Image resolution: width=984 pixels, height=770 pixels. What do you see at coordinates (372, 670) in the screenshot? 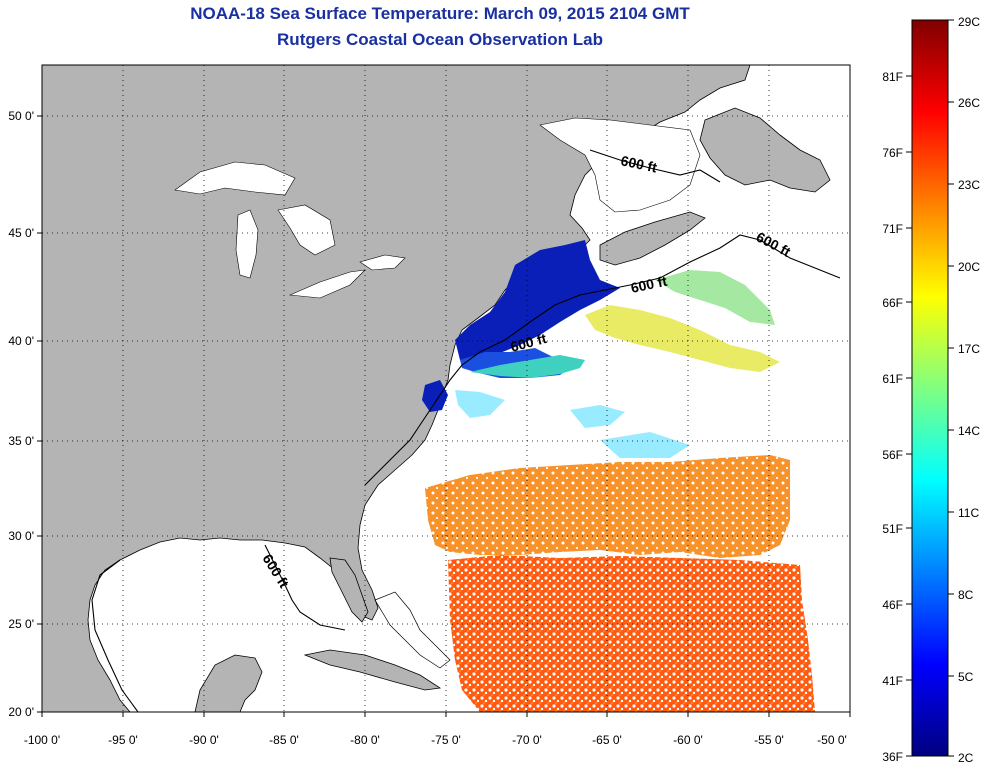
I see `cuba` at bounding box center [372, 670].